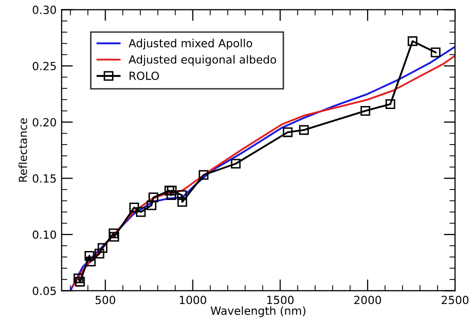  I want to click on y-tick-label: 0.25, so click(44, 66).